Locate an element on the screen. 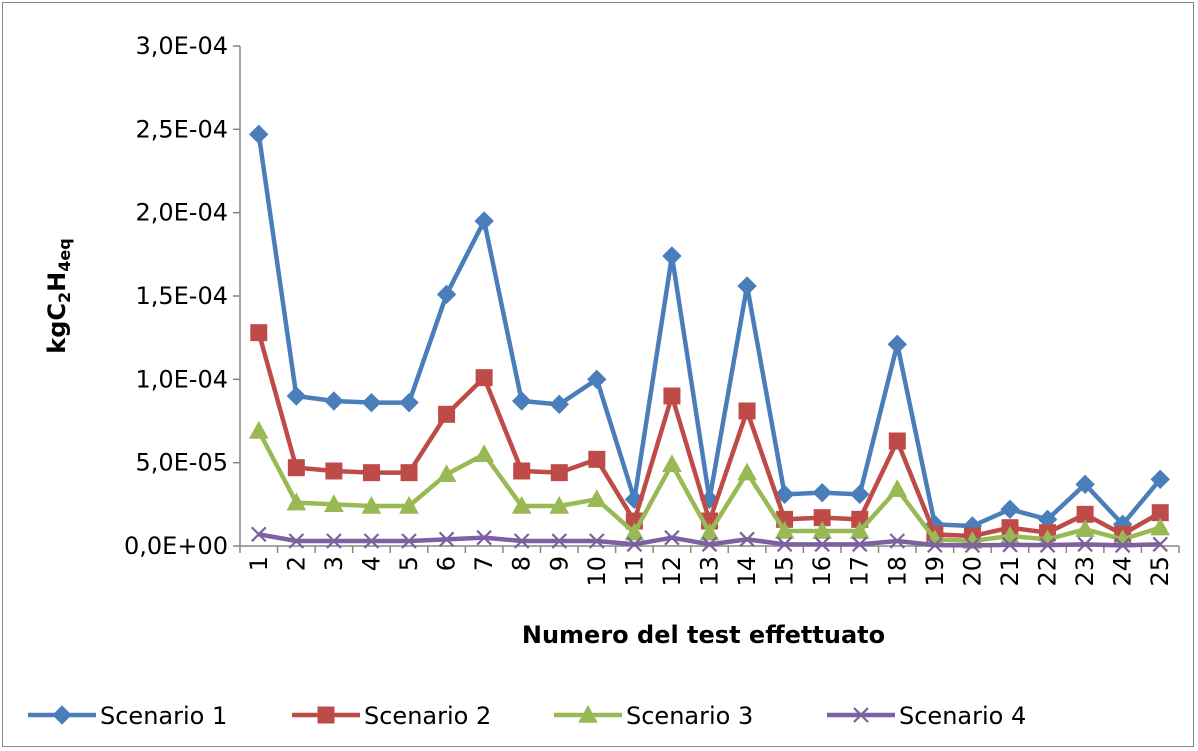  y-tick-label: 0,0E+00 is located at coordinates (176, 546).